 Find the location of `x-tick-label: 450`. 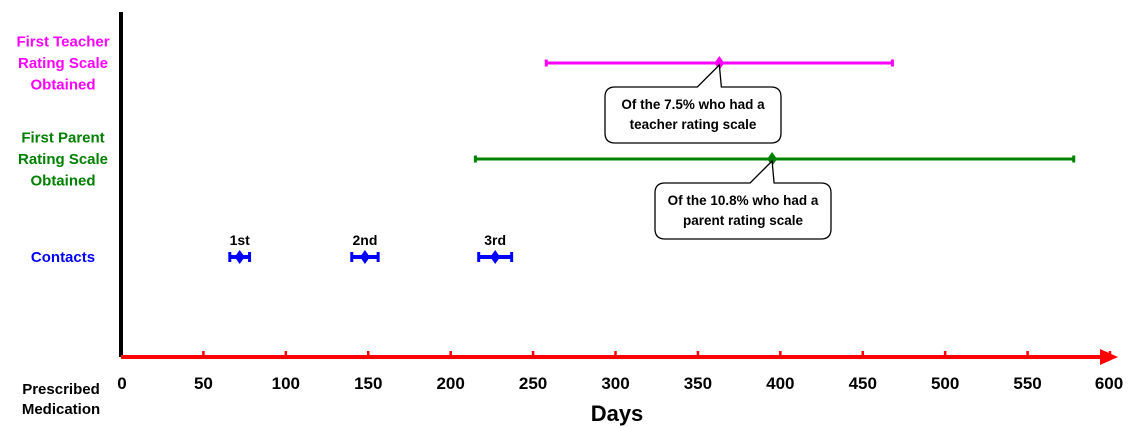

x-tick-label: 450 is located at coordinates (863, 383).